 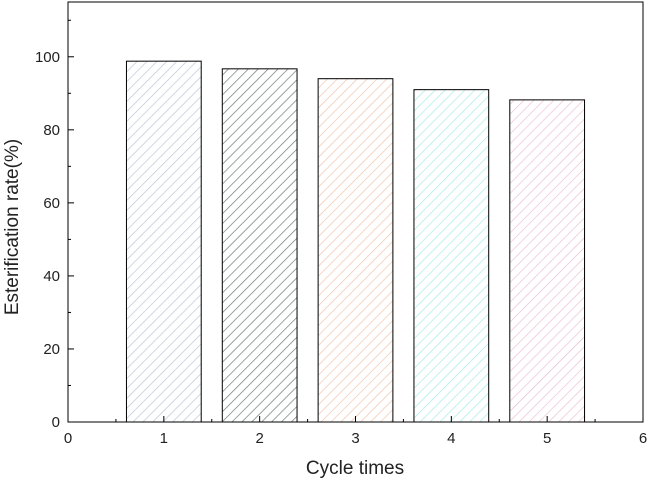 What do you see at coordinates (47, 57) in the screenshot?
I see `y-tick-label: 100` at bounding box center [47, 57].